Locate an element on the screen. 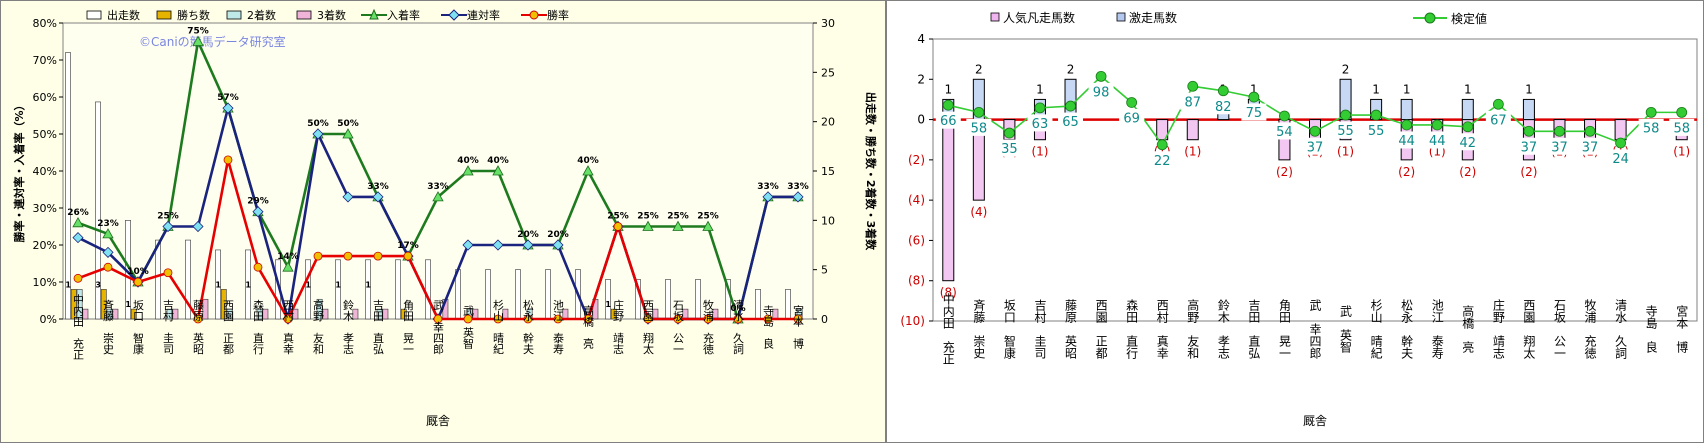 The width and height of the screenshot is (1704, 446). category-label: 石坂 公一 is located at coordinates (1559, 329).